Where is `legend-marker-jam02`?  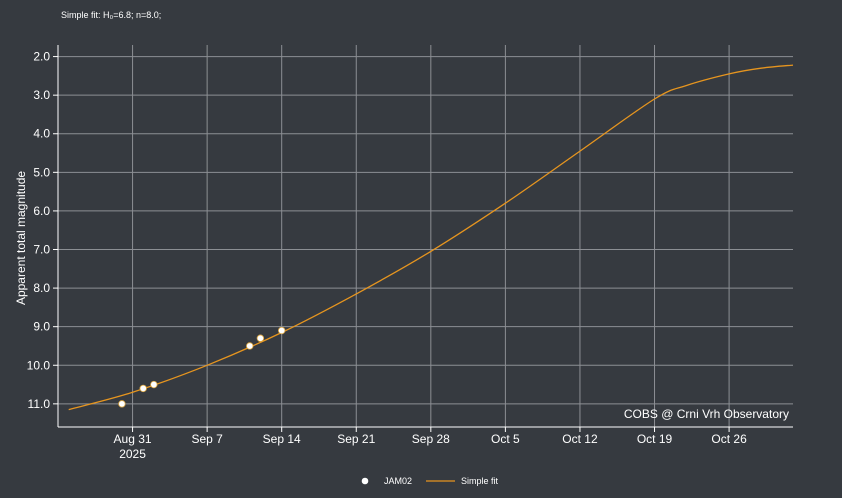 legend-marker-jam02 is located at coordinates (365, 481).